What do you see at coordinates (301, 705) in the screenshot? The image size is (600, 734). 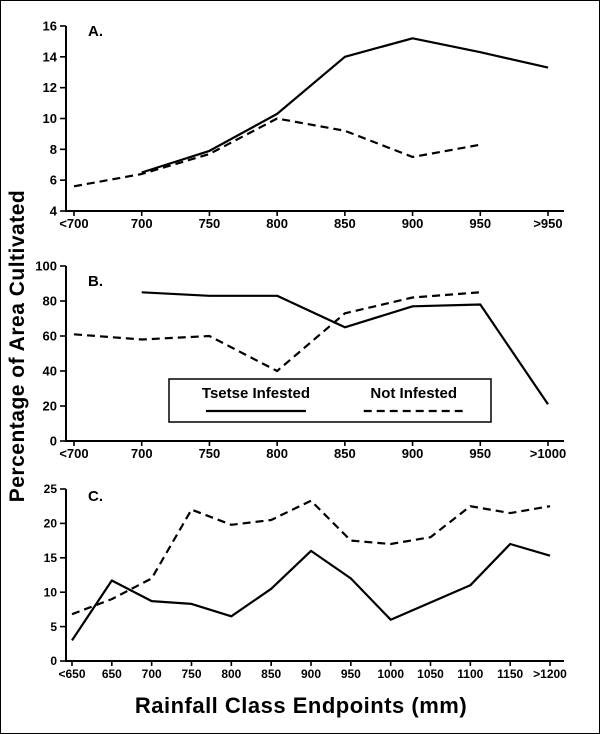 I see `x-axis-title: Rainfall Class Endpoints (mm)` at bounding box center [301, 705].